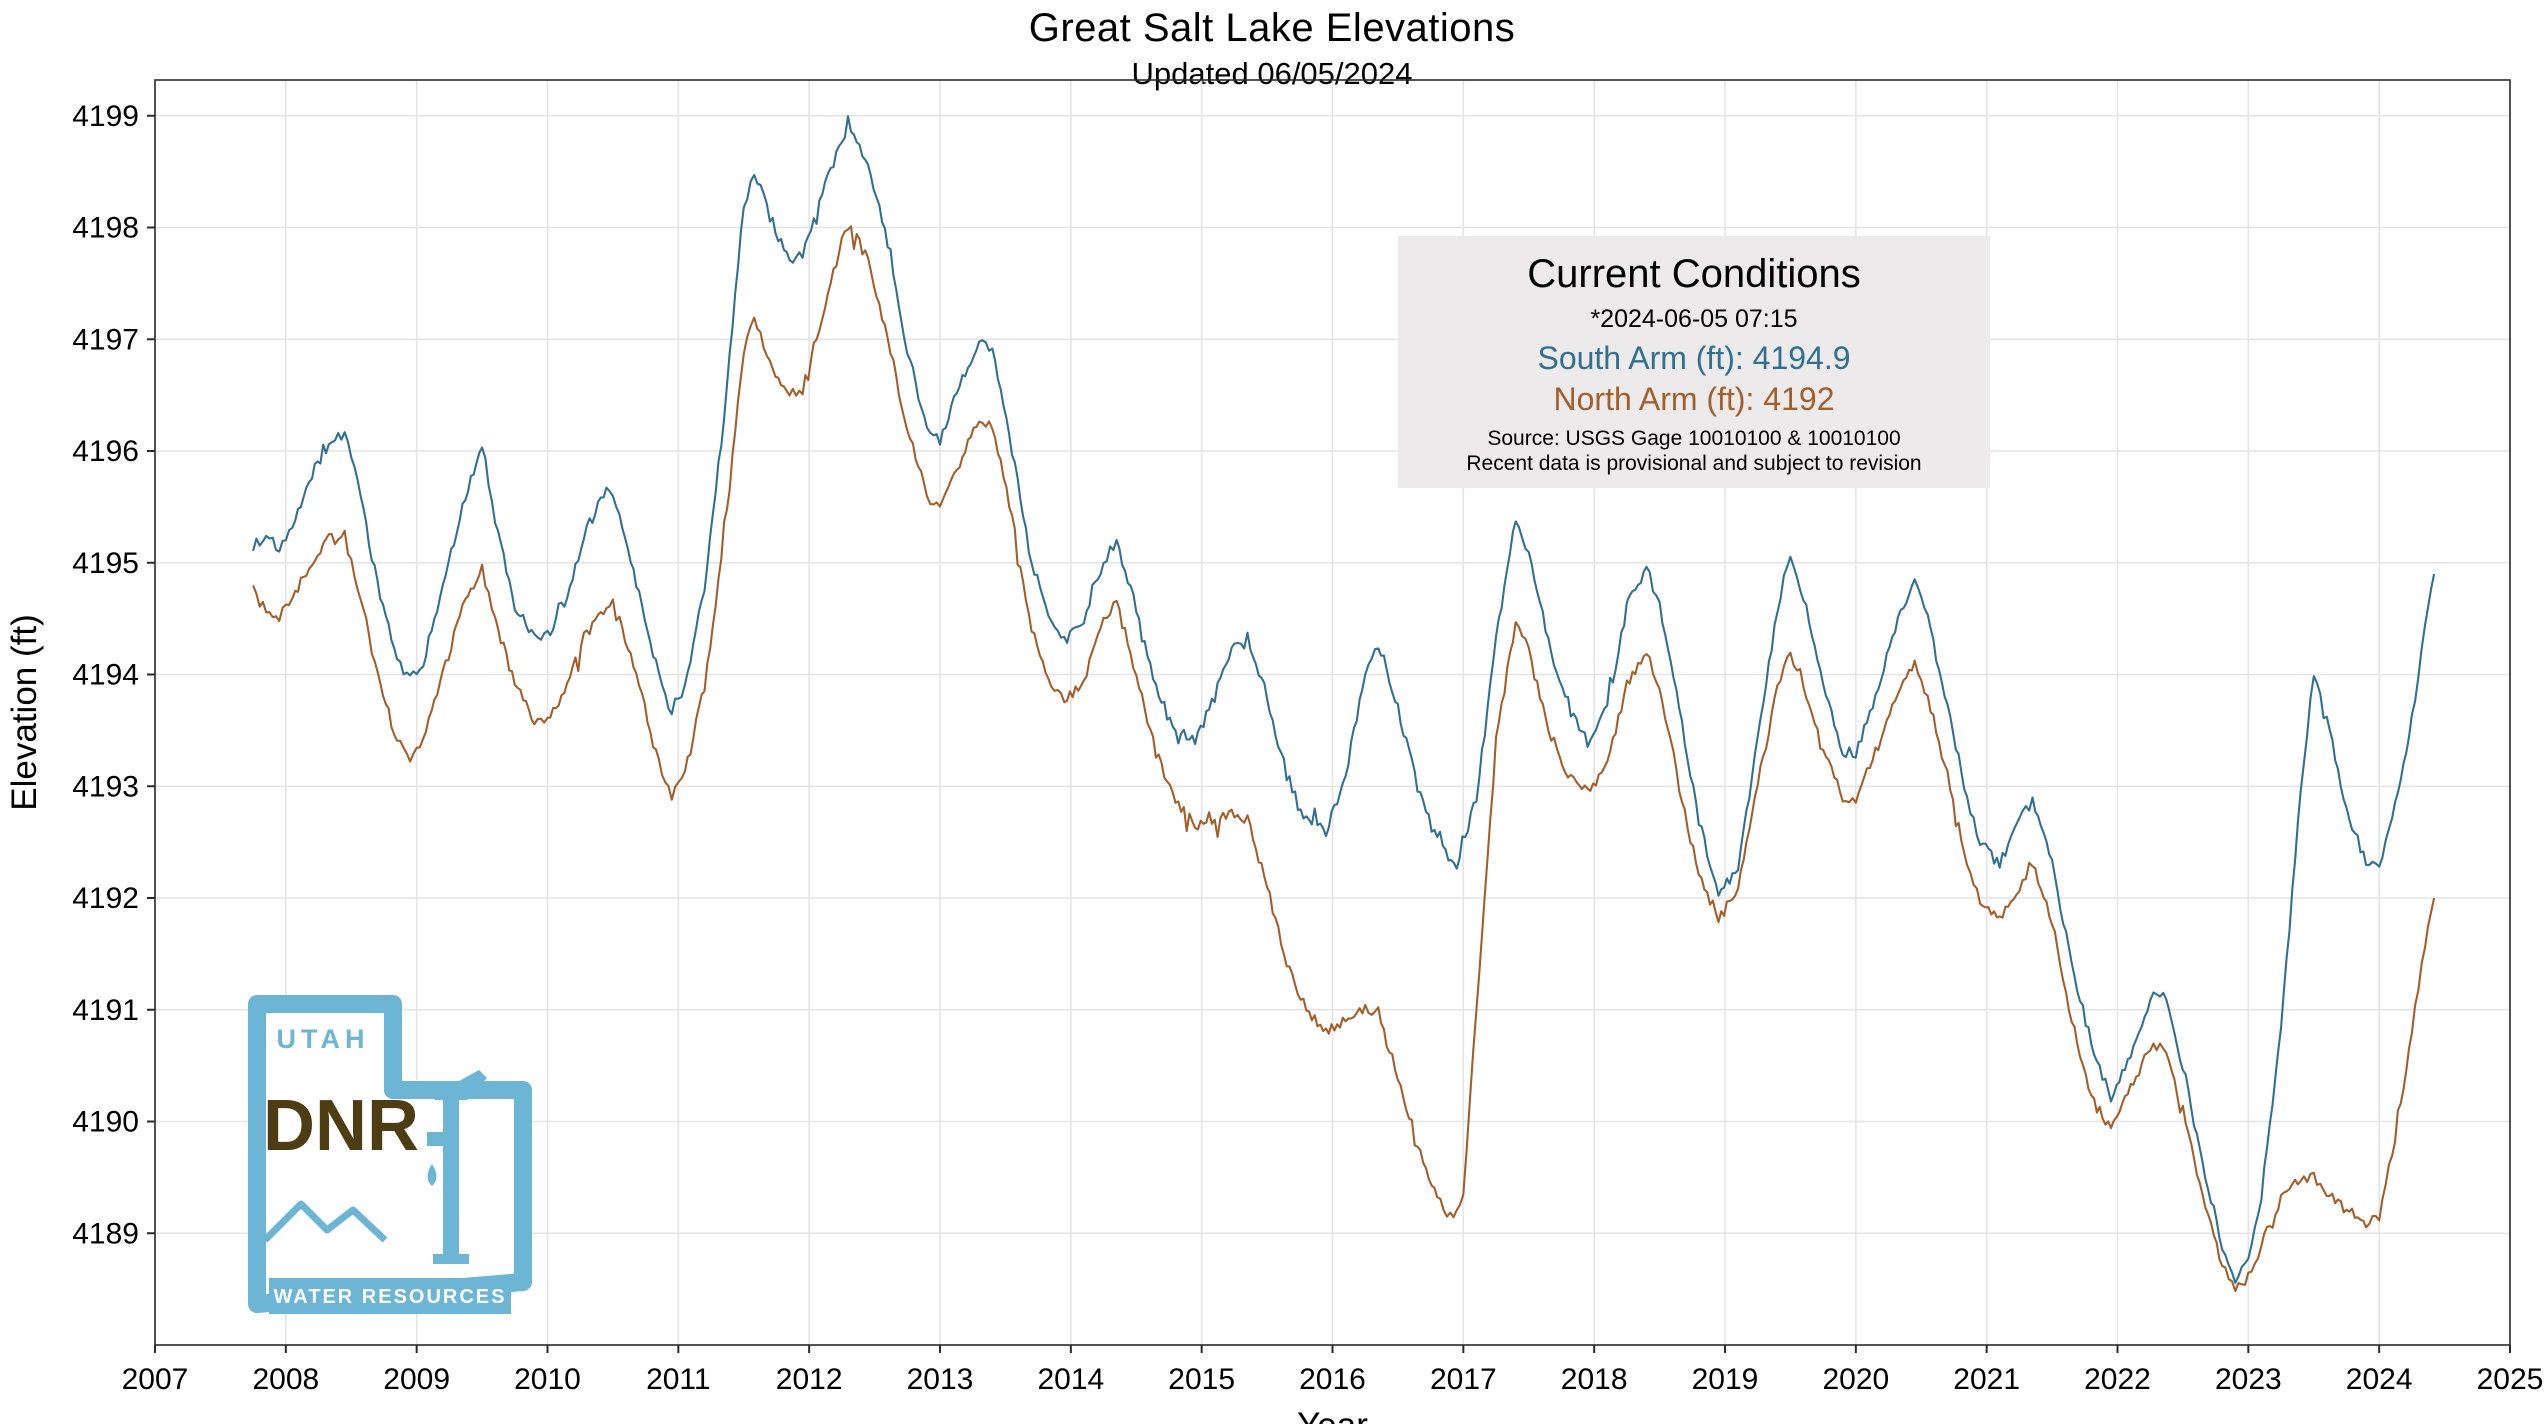 The width and height of the screenshot is (2544, 1424). I want to click on svg-text: 2019, so click(1725, 1379).